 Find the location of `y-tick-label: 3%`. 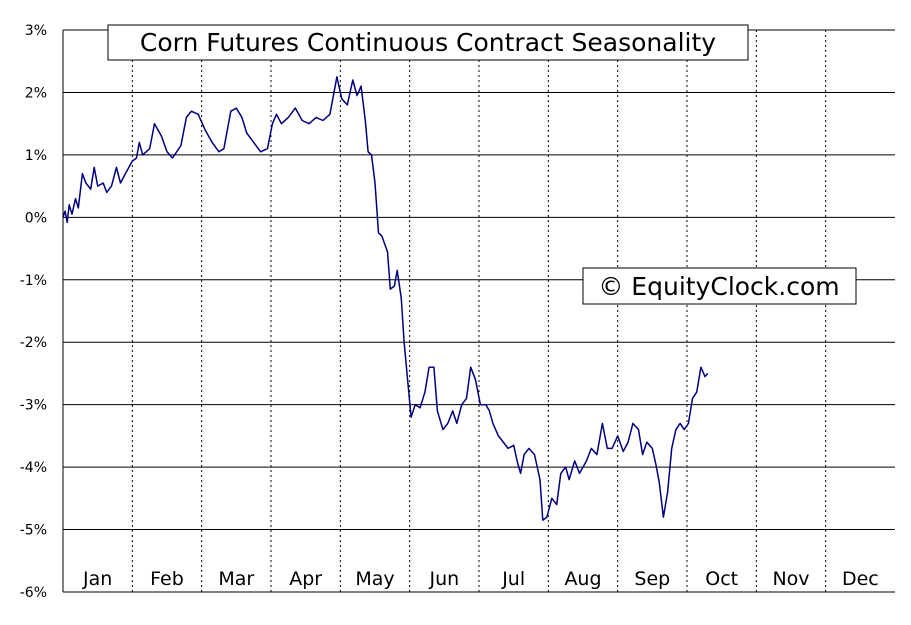

y-tick-label: 3% is located at coordinates (36, 31).